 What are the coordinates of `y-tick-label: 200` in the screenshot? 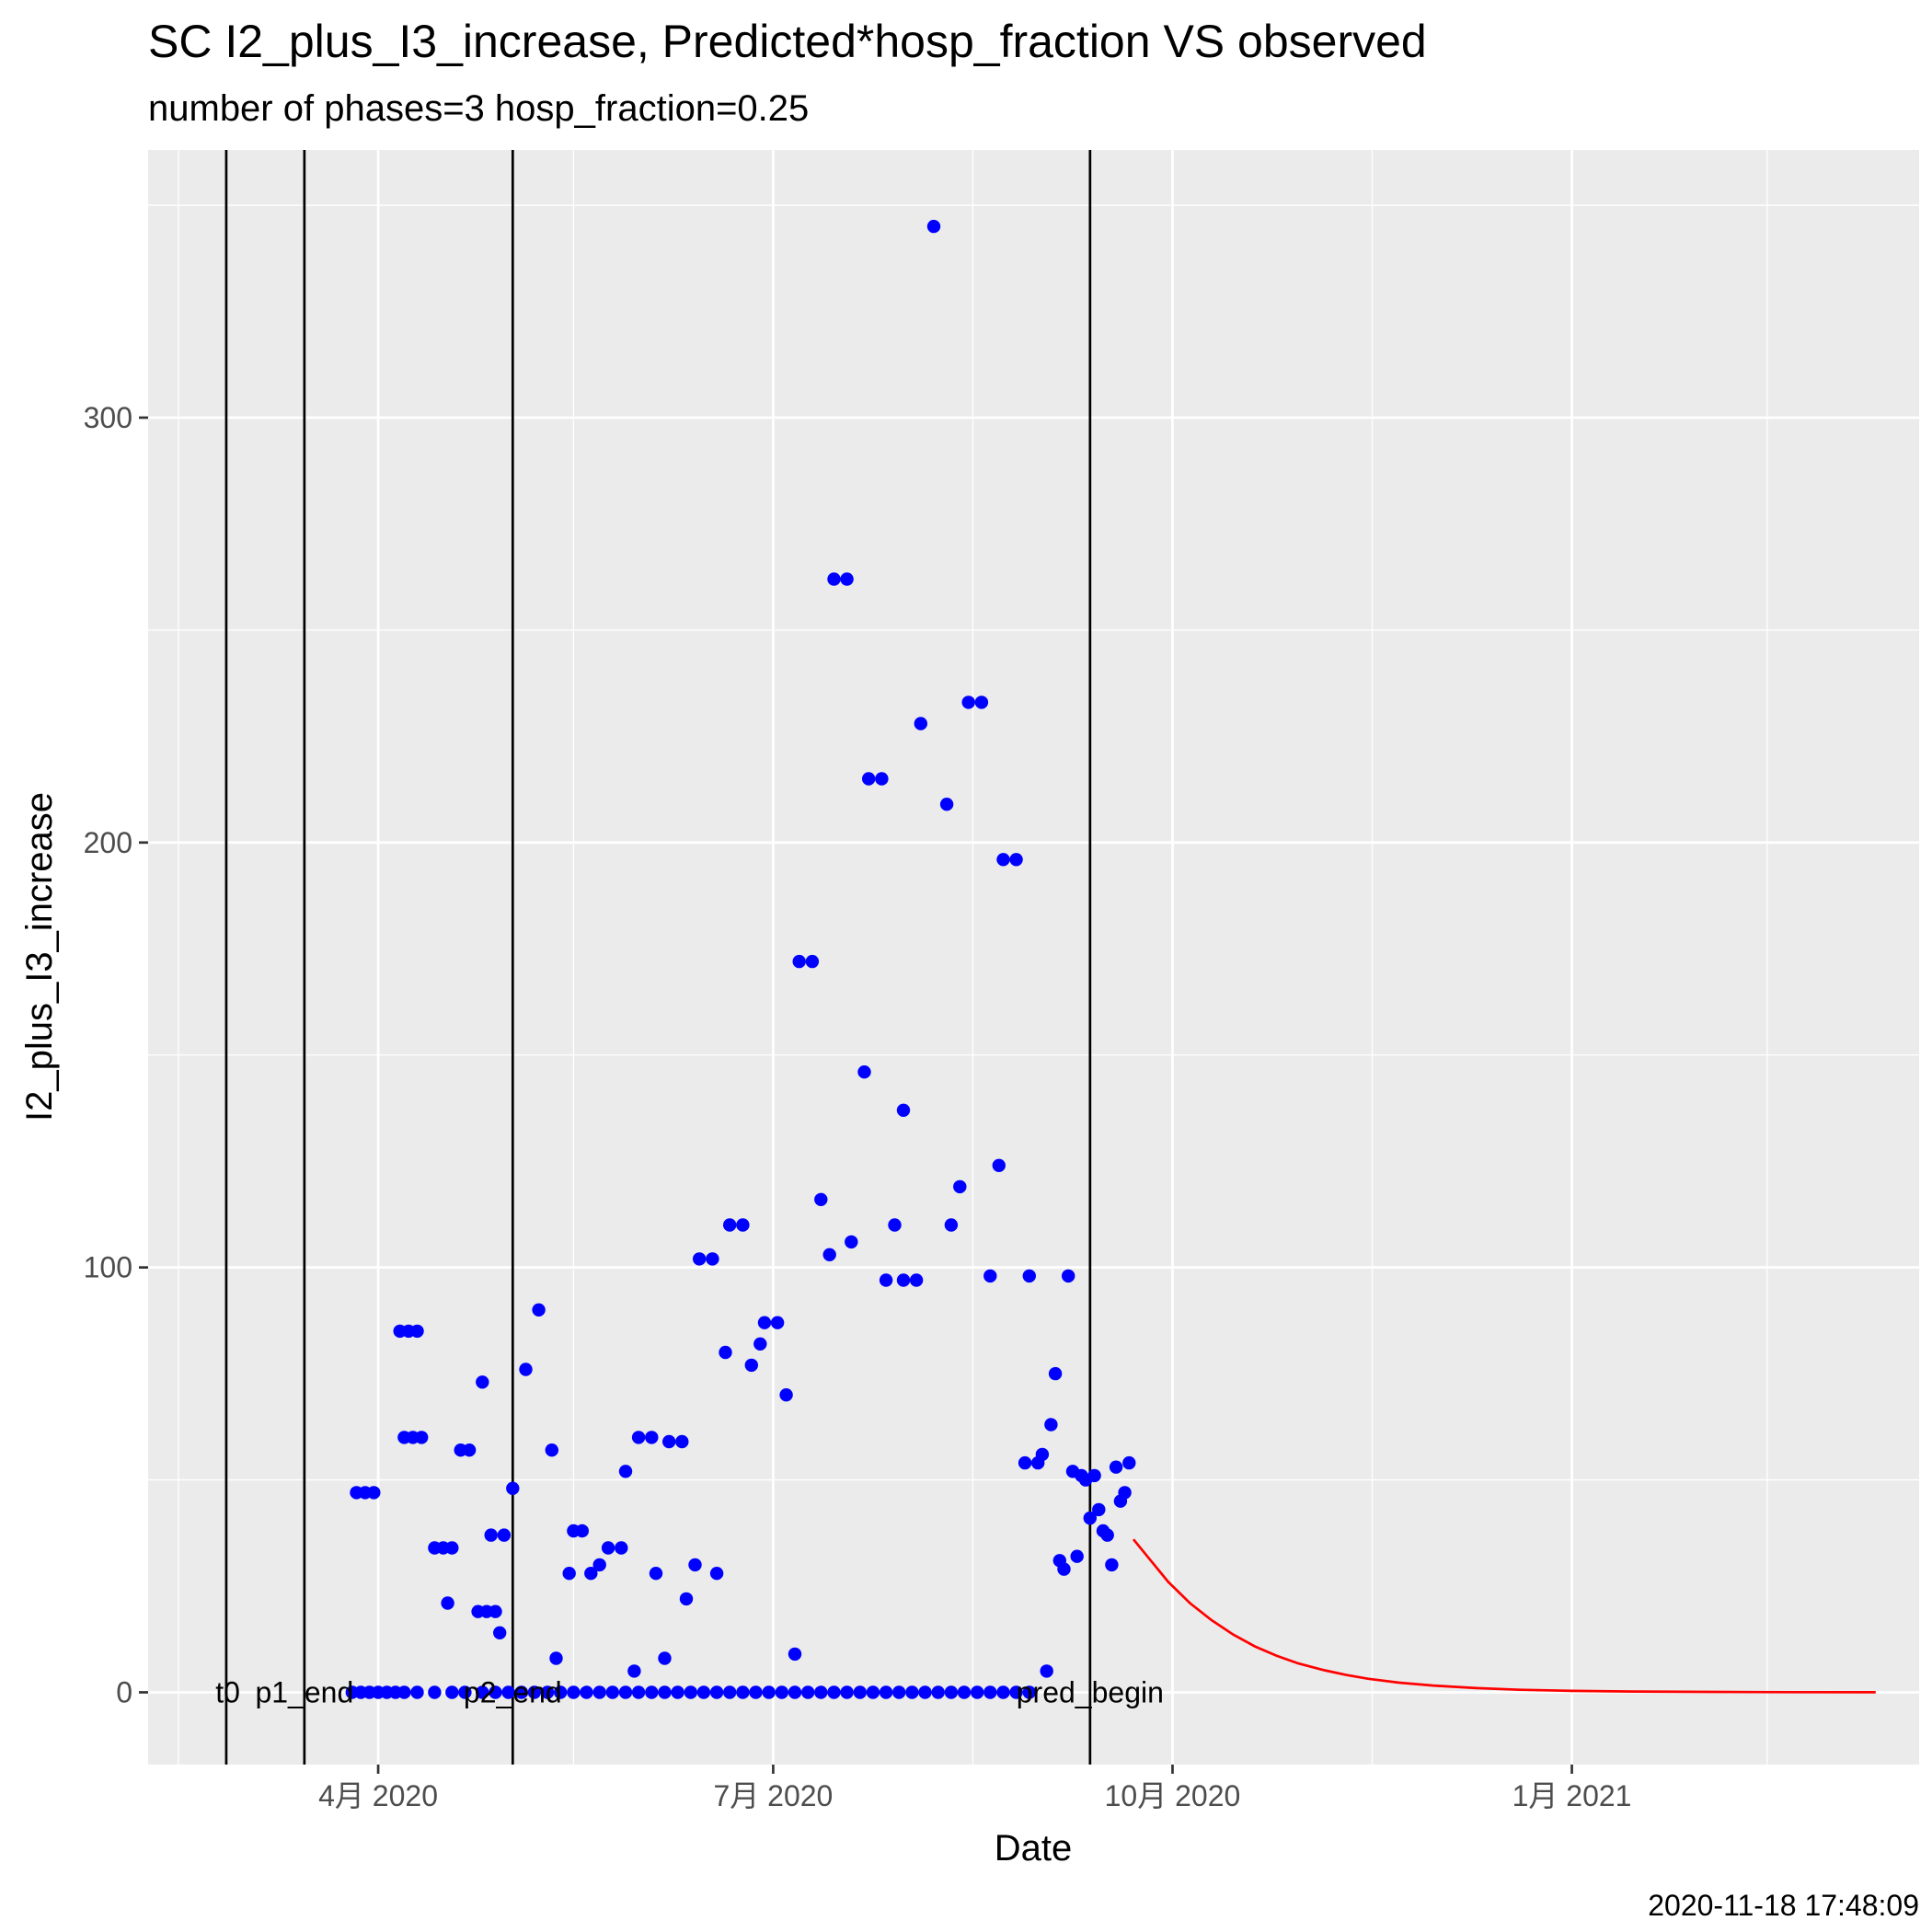 It's located at (108, 842).